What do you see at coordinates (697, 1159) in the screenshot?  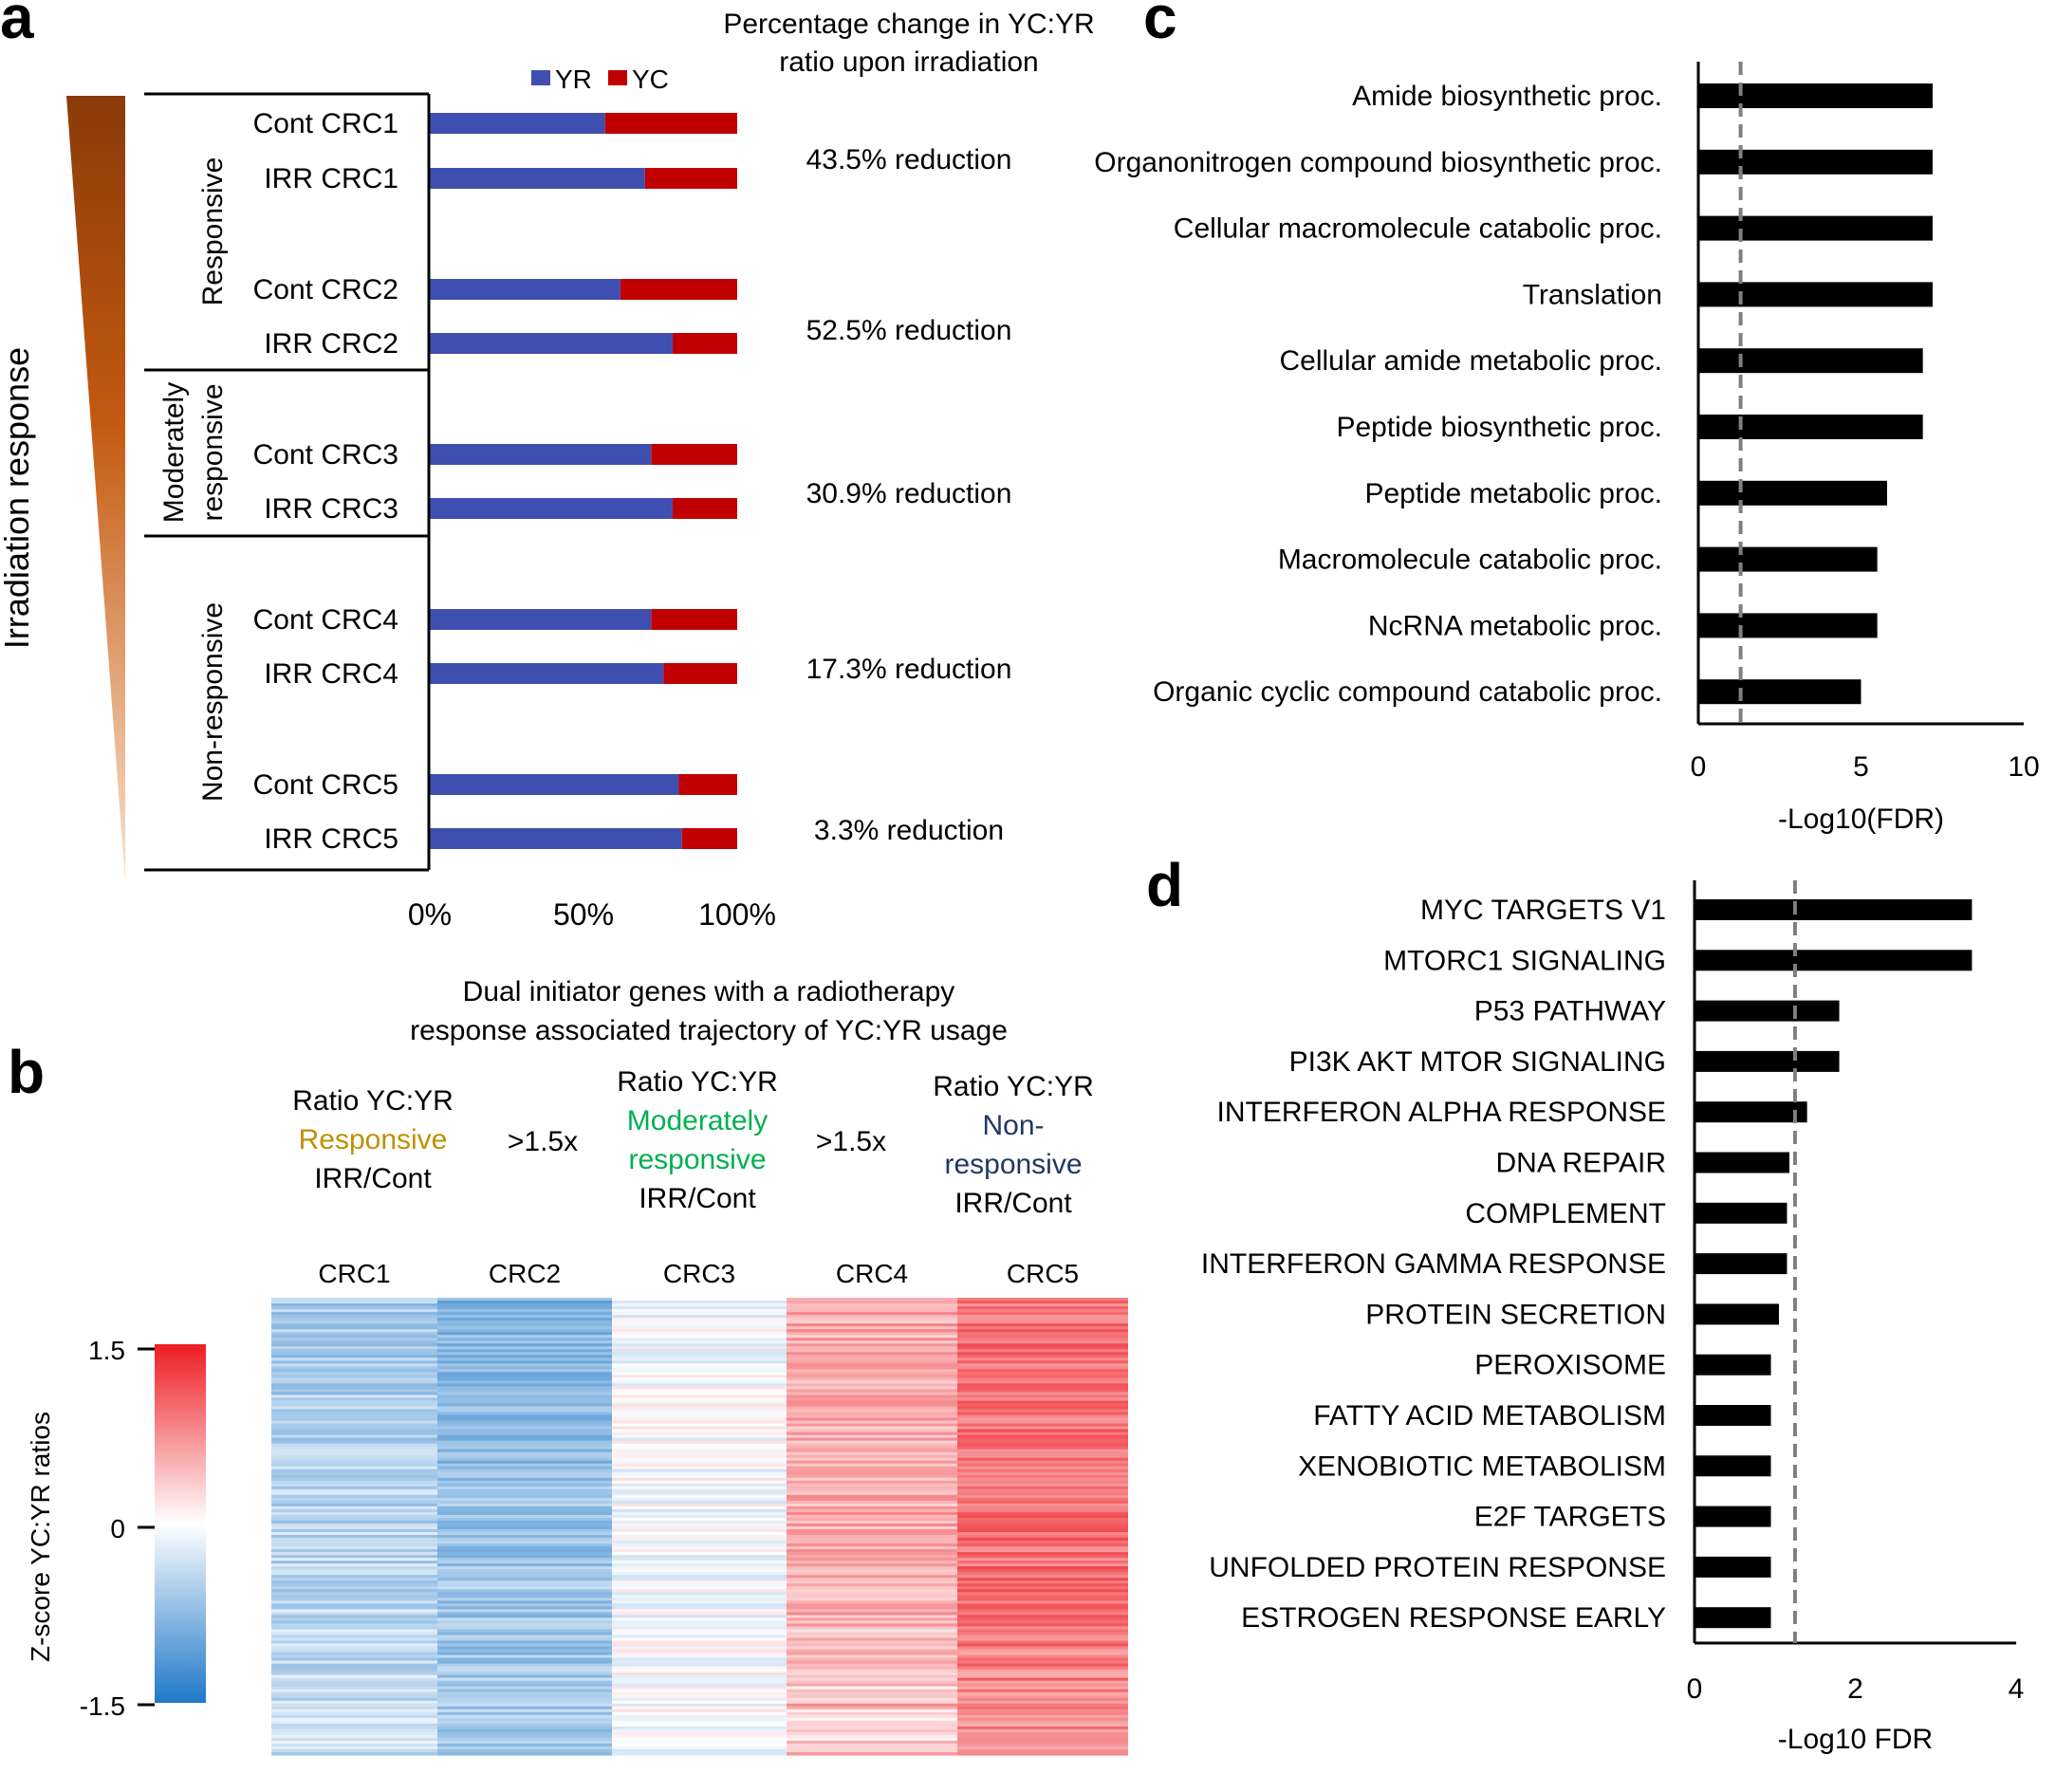 I see `header-group-line: responsive` at bounding box center [697, 1159].